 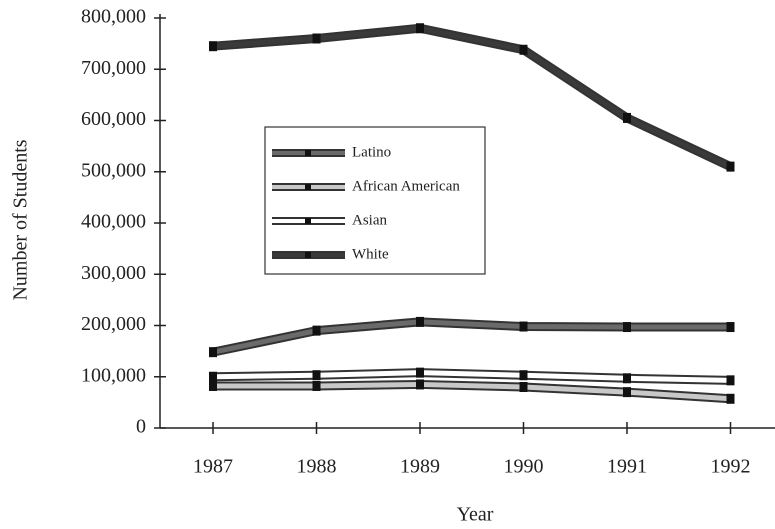 What do you see at coordinates (113, 68) in the screenshot?
I see `y-tick-label: 700,000` at bounding box center [113, 68].